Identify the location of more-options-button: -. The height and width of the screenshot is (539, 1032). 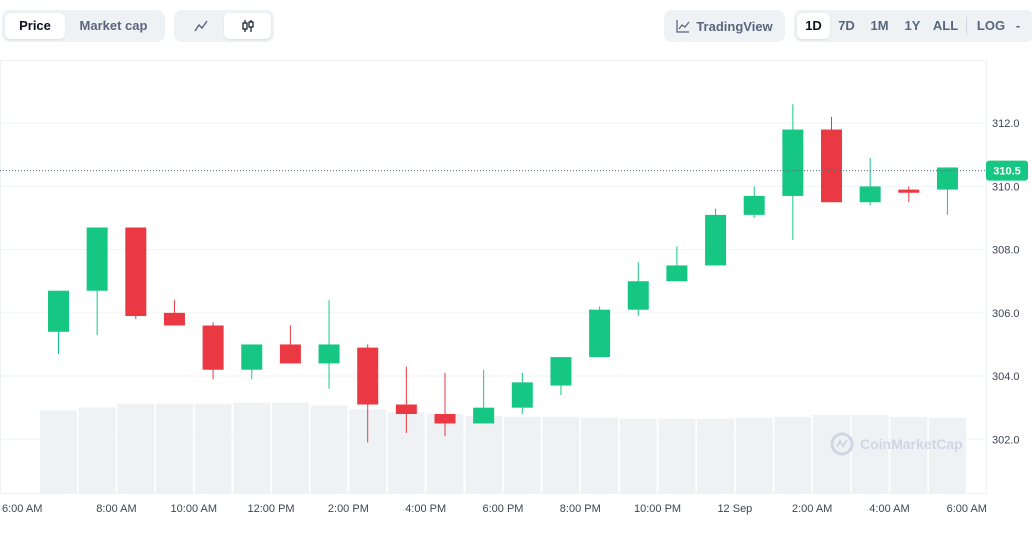
(1018, 25).